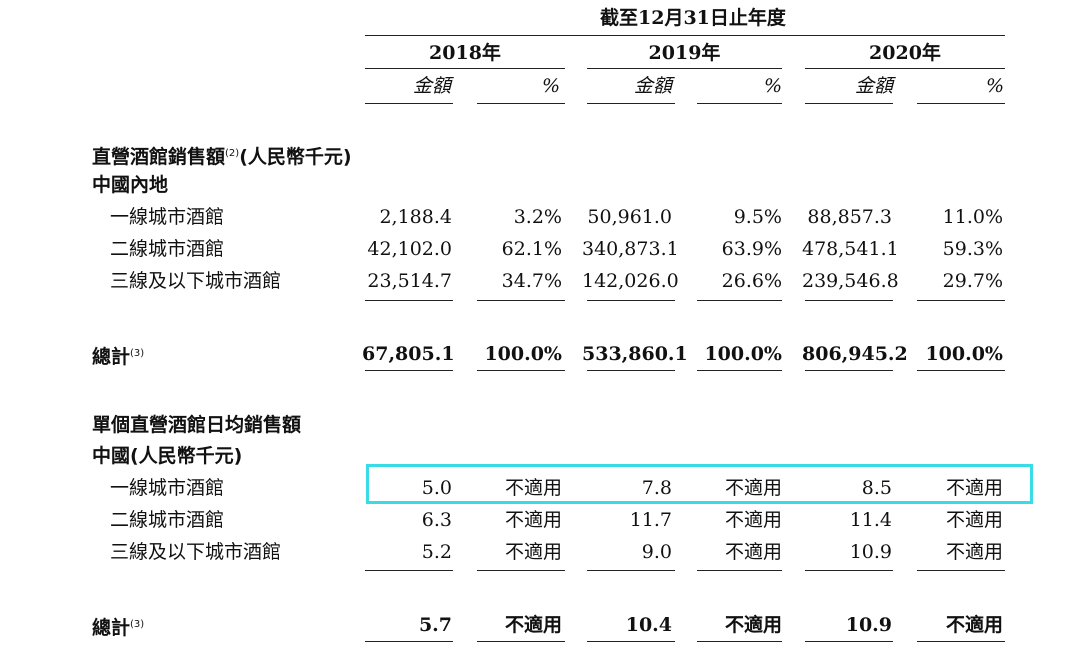 Image resolution: width=1080 pixels, height=672 pixels. I want to click on table-cell: 11.4, so click(870, 520).